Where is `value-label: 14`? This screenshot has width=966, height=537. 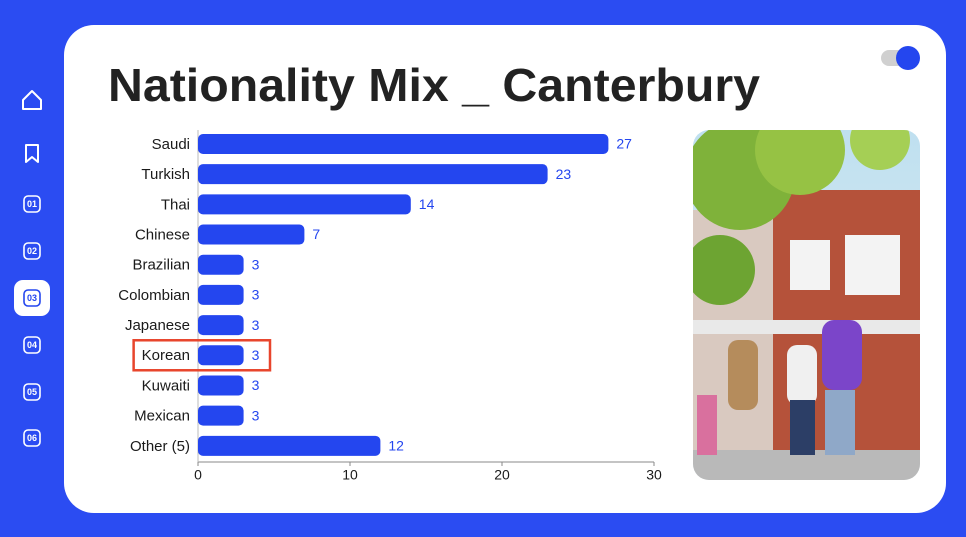
value-label: 14 is located at coordinates (427, 204).